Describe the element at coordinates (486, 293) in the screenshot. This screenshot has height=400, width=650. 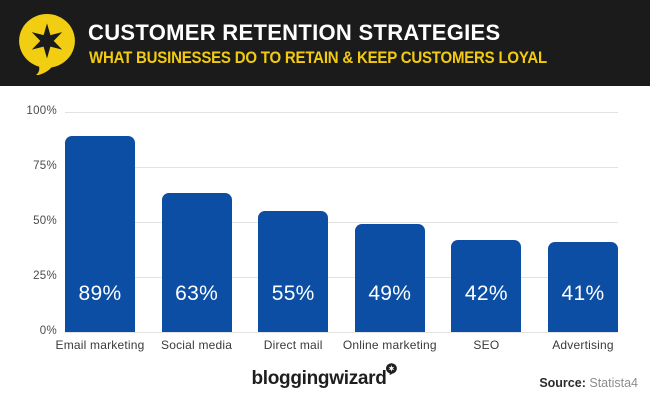
I see `bar-value-label: 42%` at that location.